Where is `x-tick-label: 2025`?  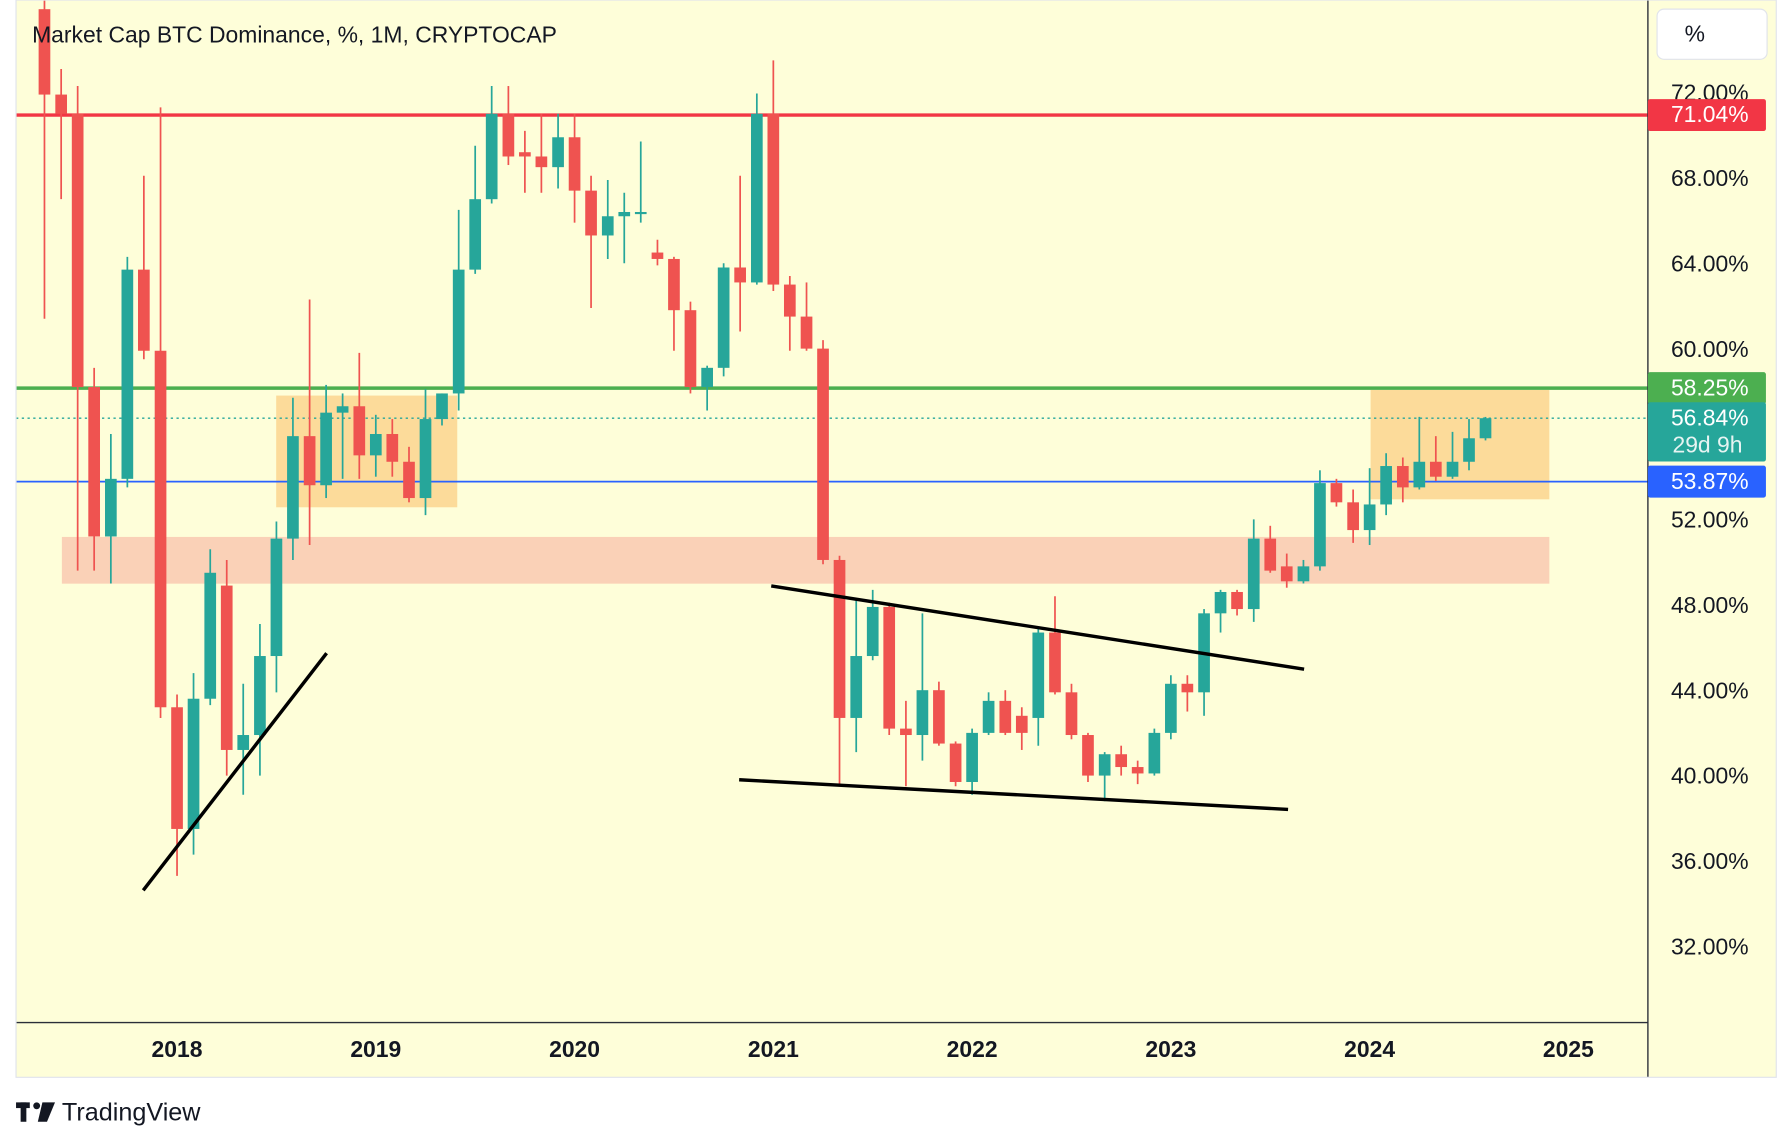 x-tick-label: 2025 is located at coordinates (1568, 1049).